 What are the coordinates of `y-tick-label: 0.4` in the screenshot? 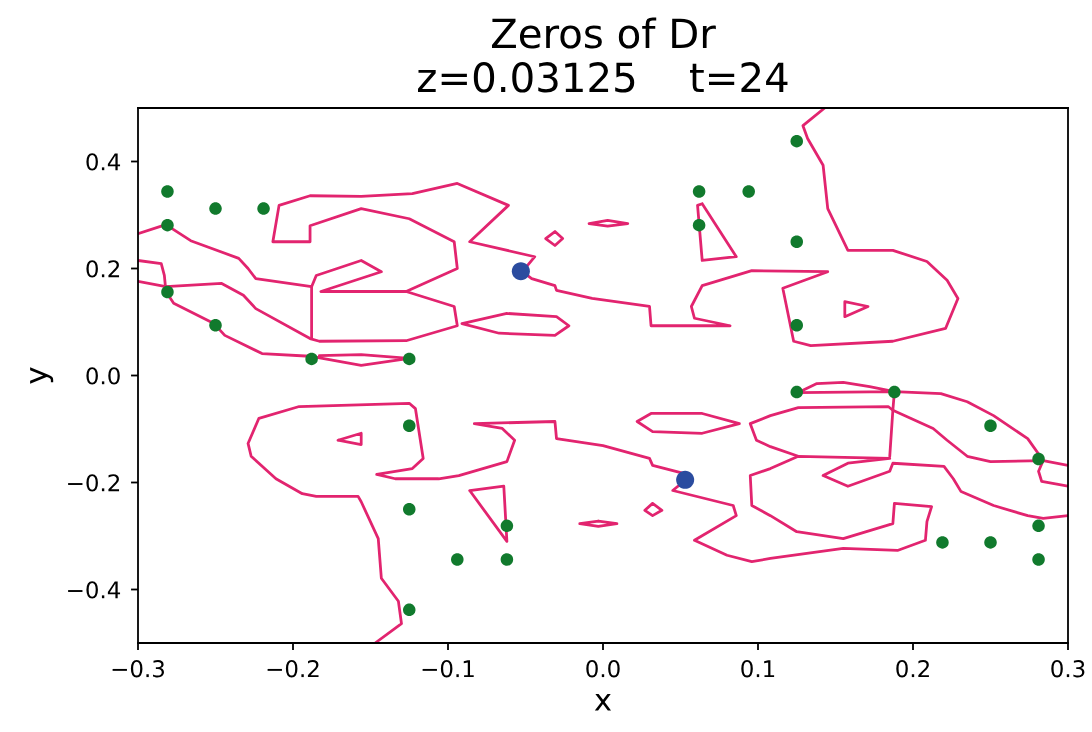 It's located at (103, 162).